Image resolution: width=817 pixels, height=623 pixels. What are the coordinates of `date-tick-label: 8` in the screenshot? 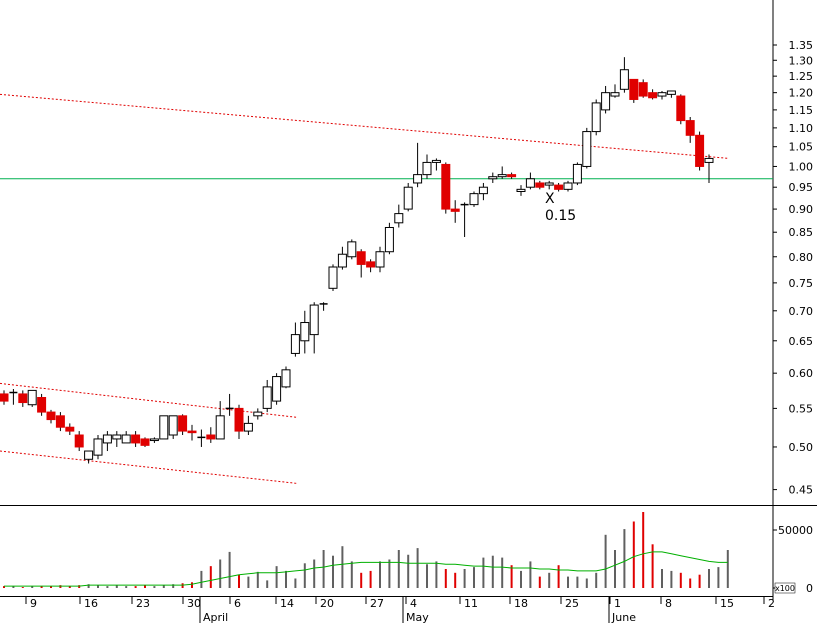 It's located at (668, 603).